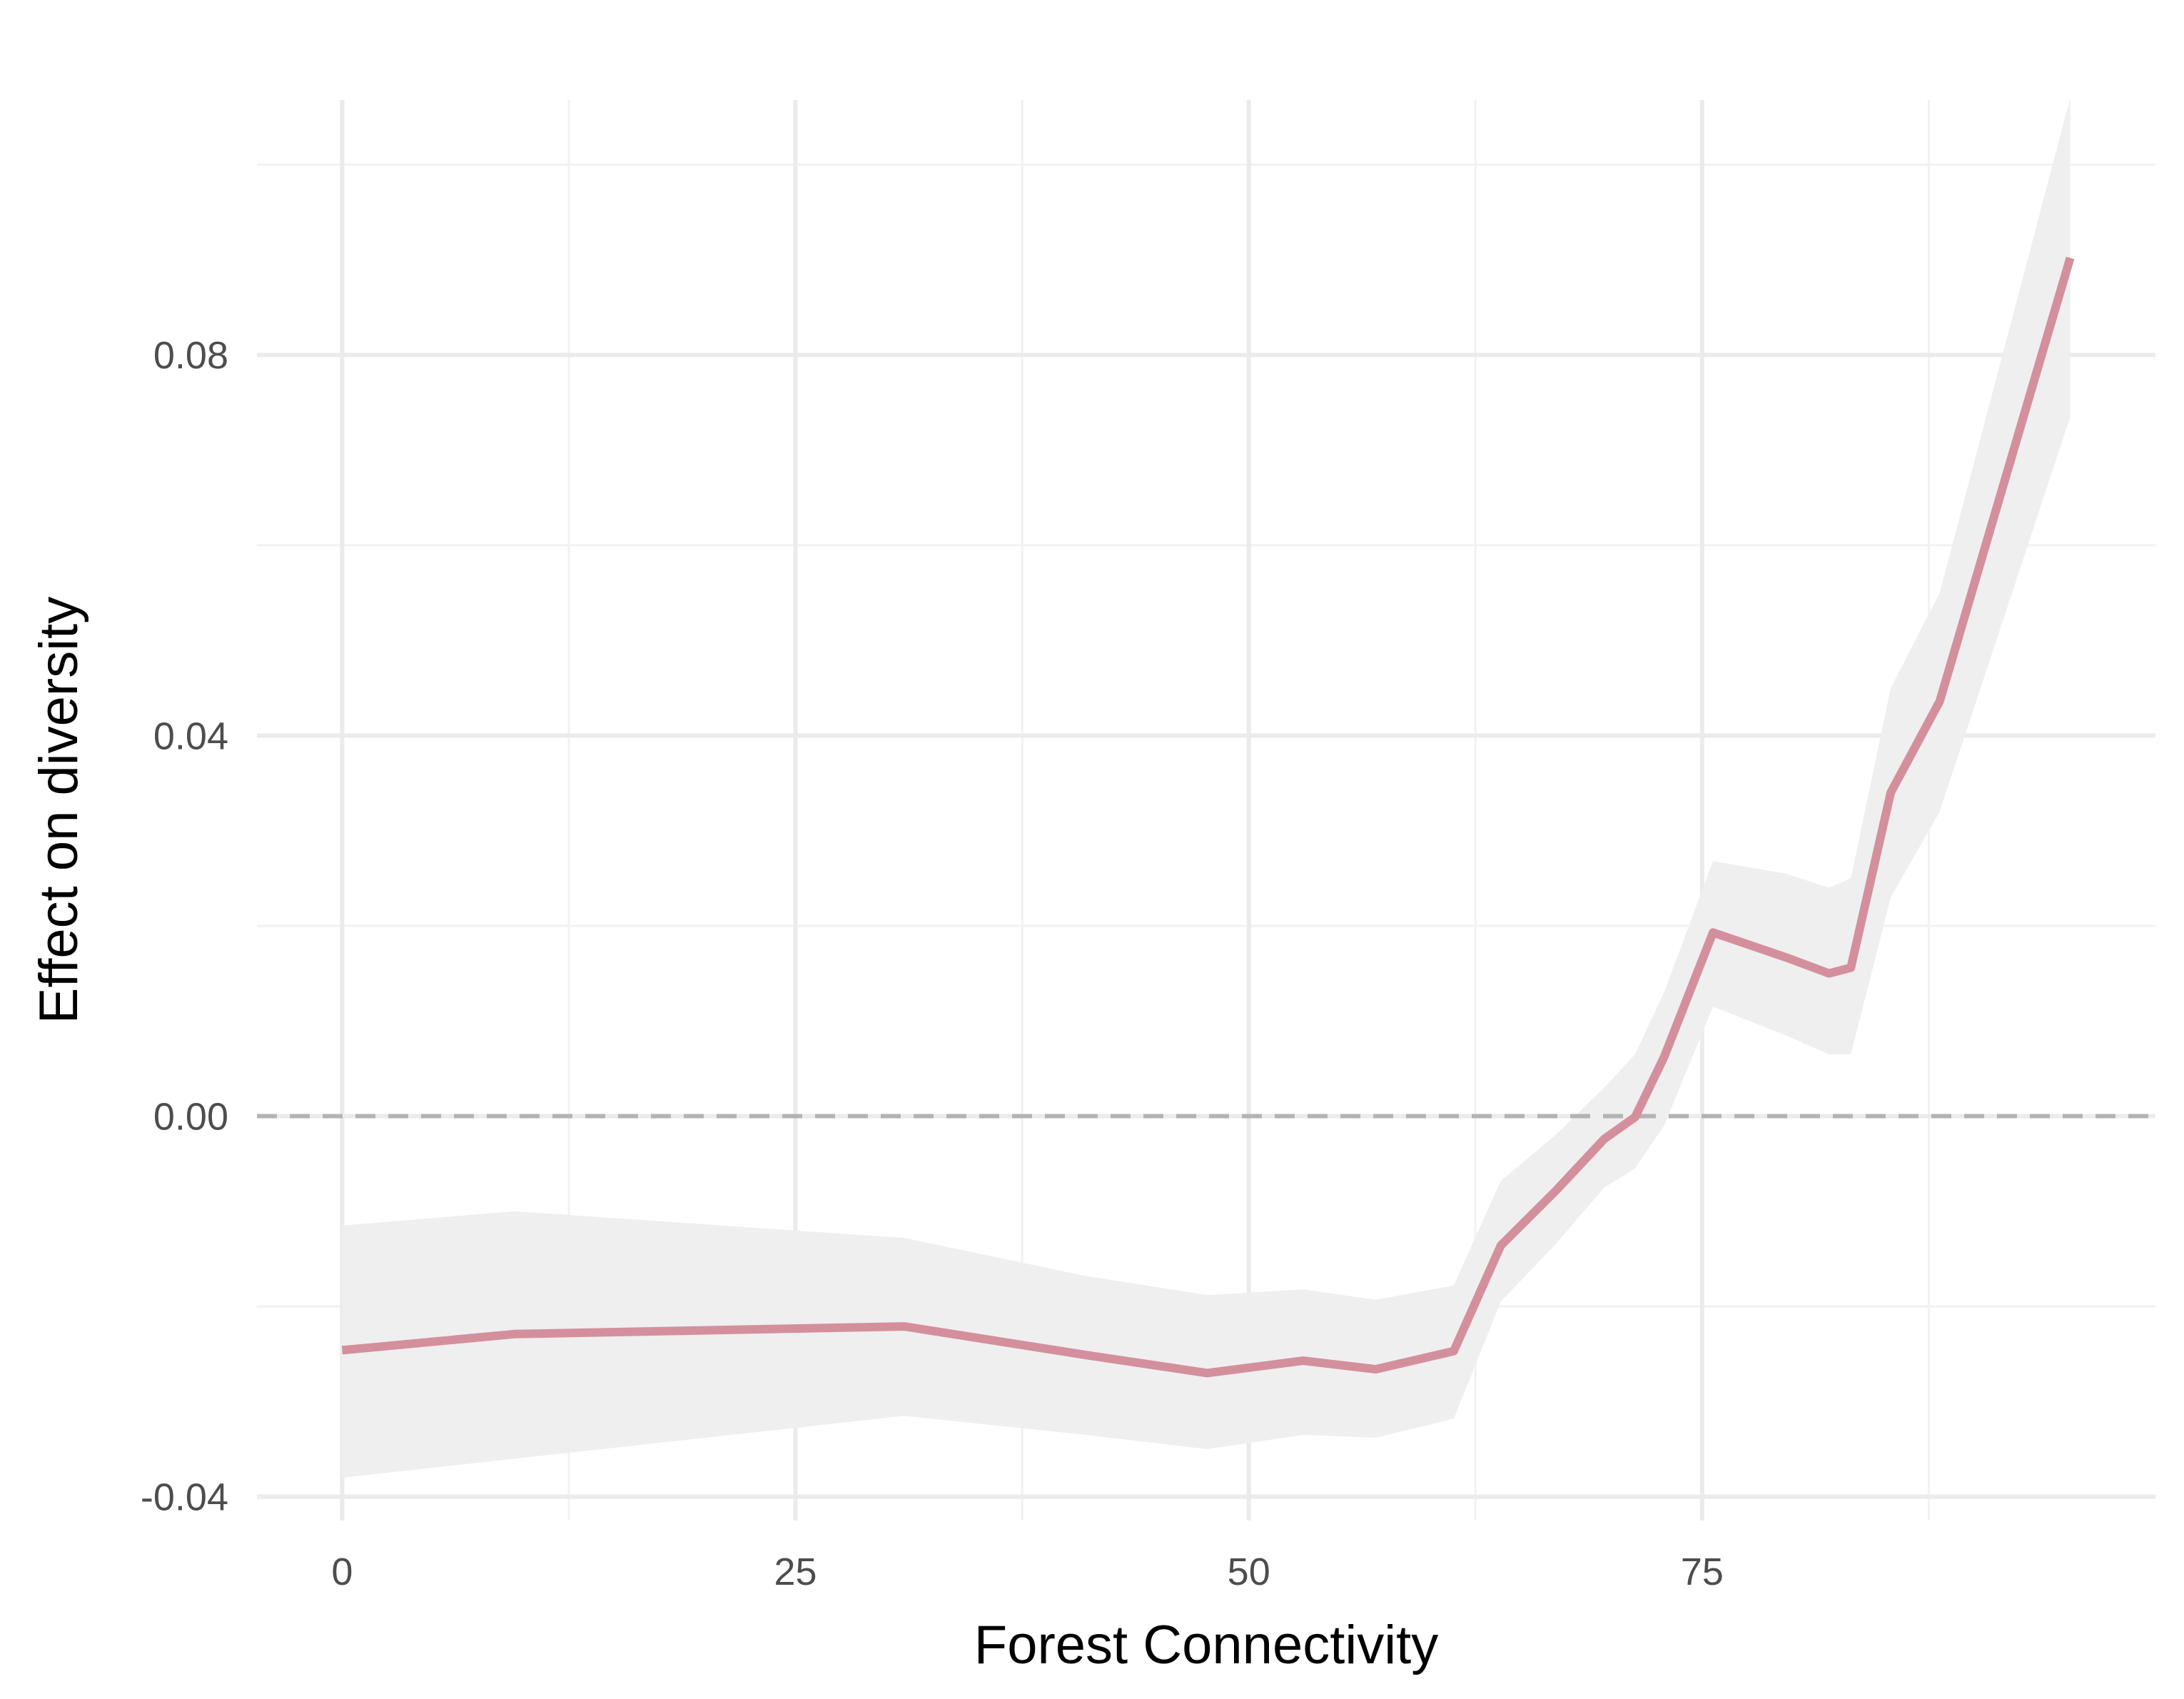  What do you see at coordinates (184, 926) in the screenshot?
I see `y-axis-tick-labels: -0.04 0.00 0.04 0.08` at bounding box center [184, 926].